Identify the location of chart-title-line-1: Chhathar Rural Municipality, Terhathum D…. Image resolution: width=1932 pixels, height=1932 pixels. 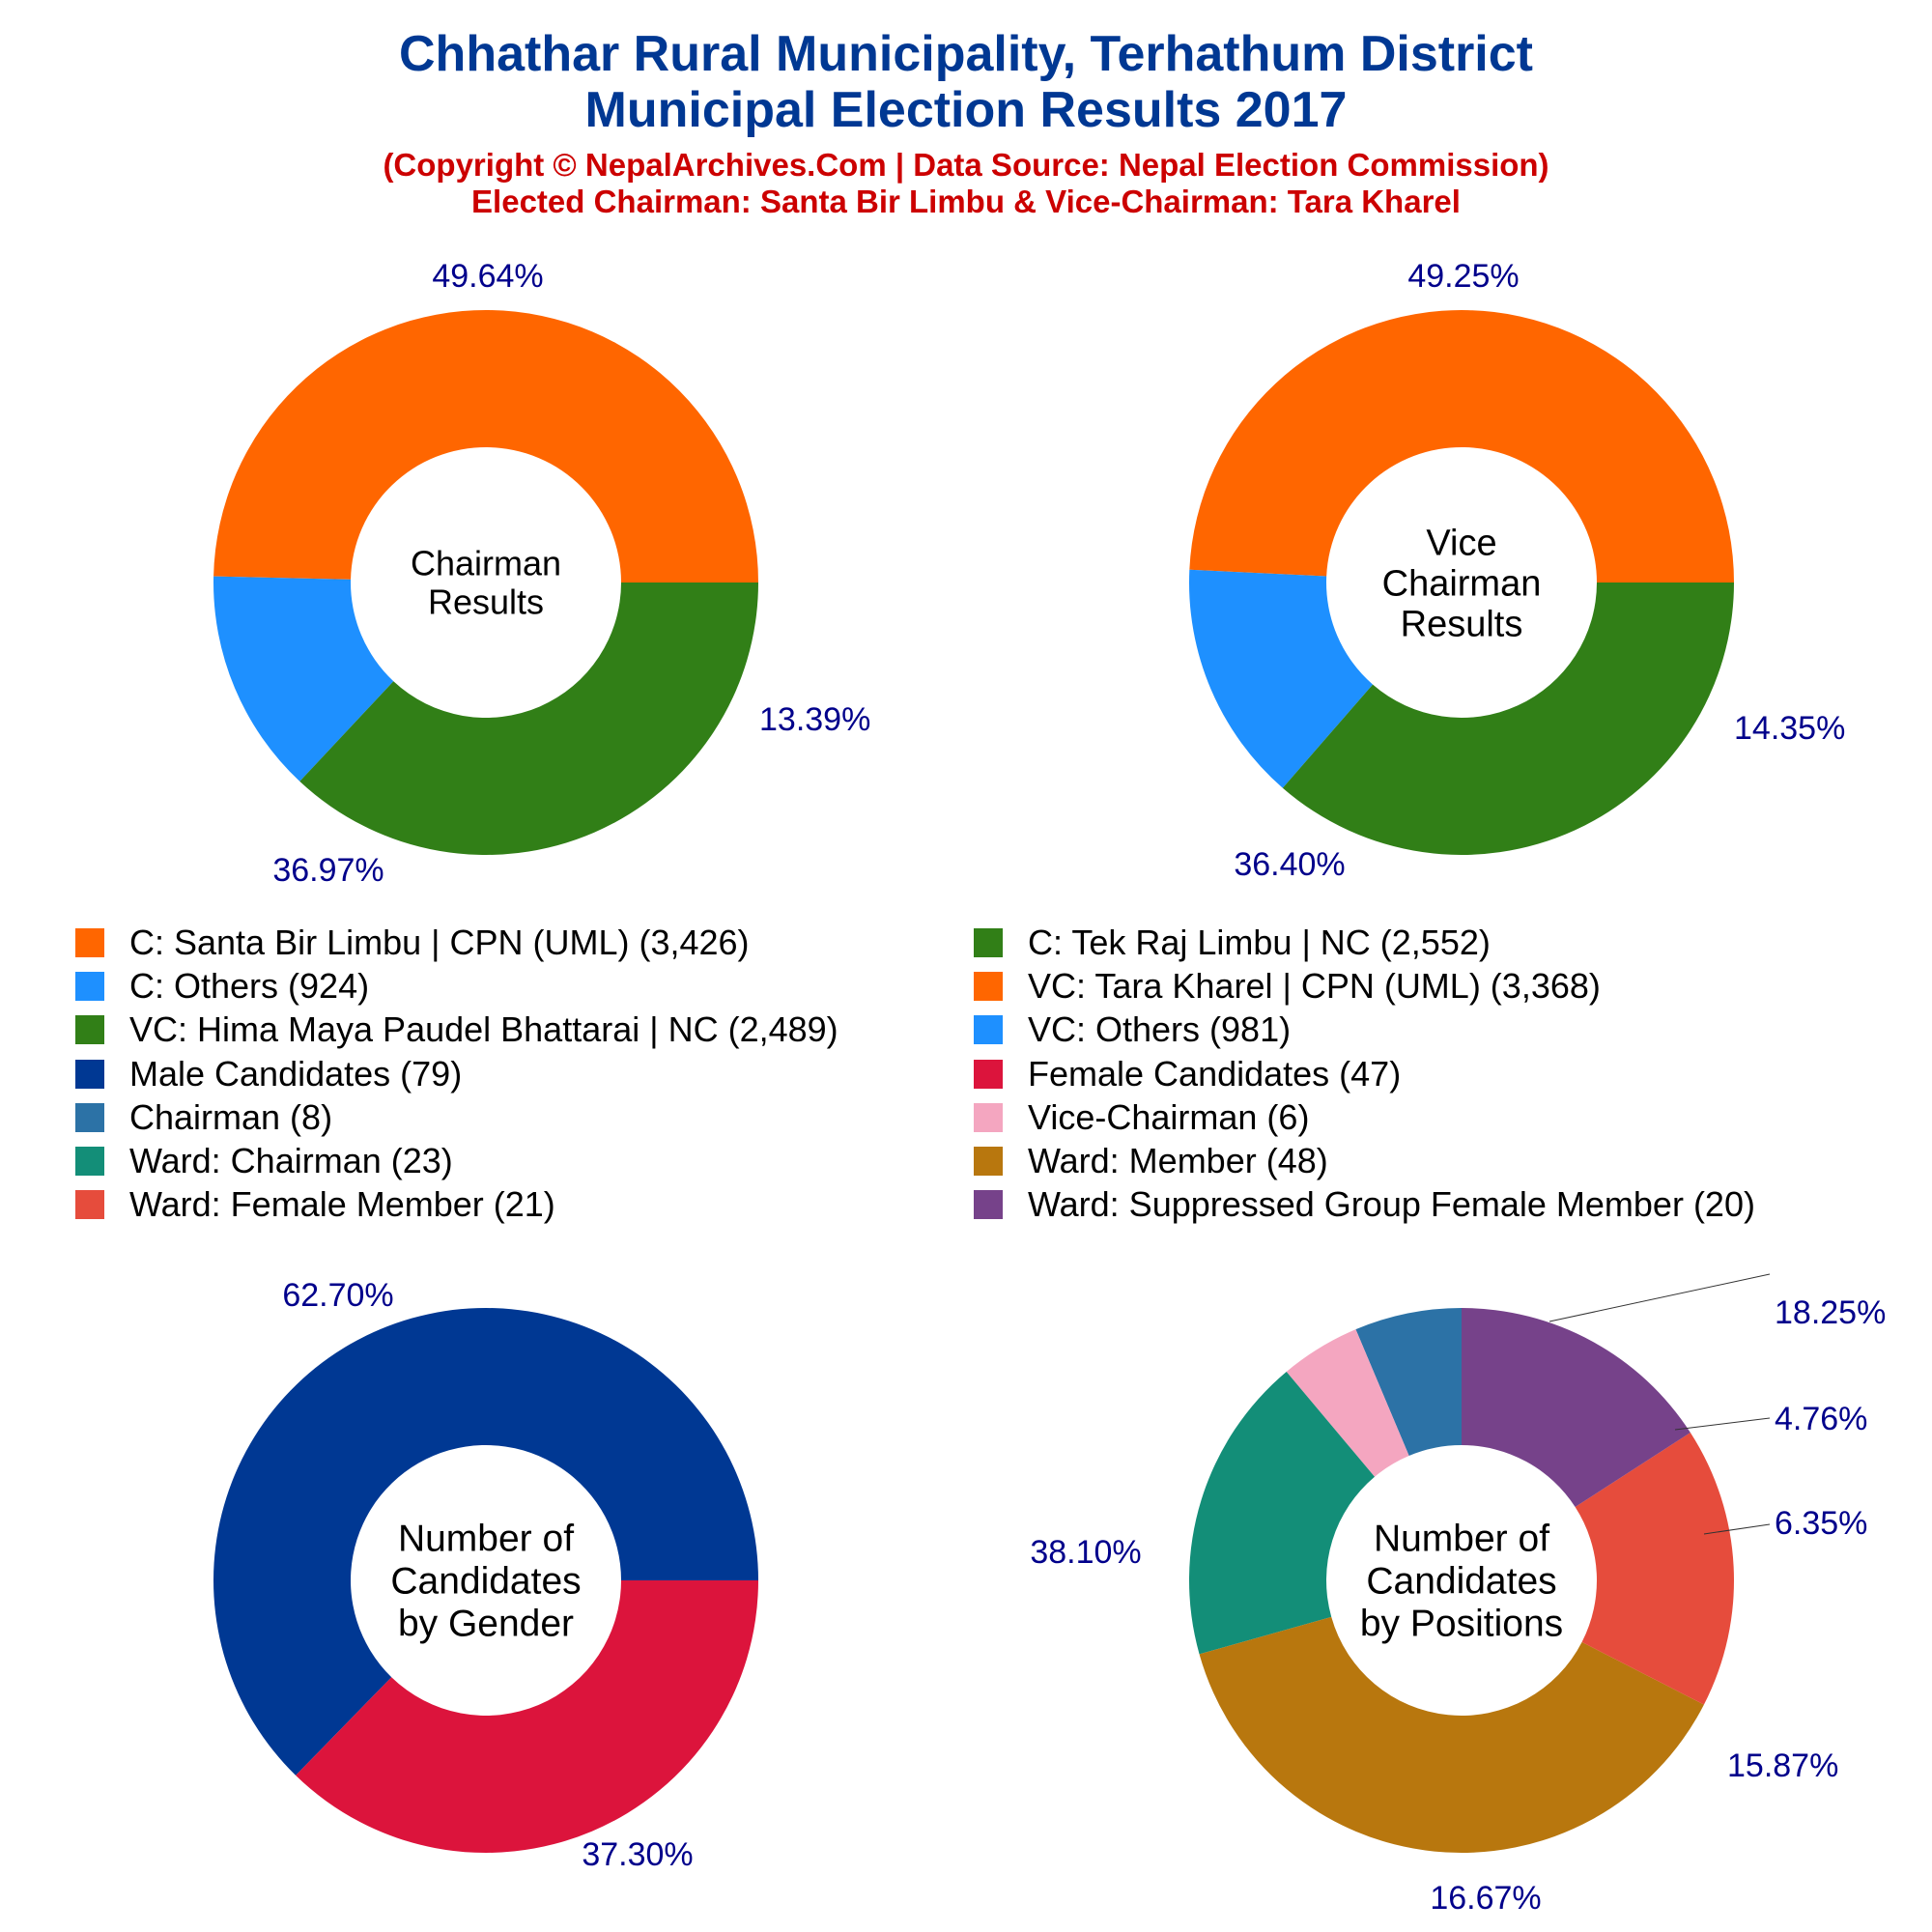
(966, 54).